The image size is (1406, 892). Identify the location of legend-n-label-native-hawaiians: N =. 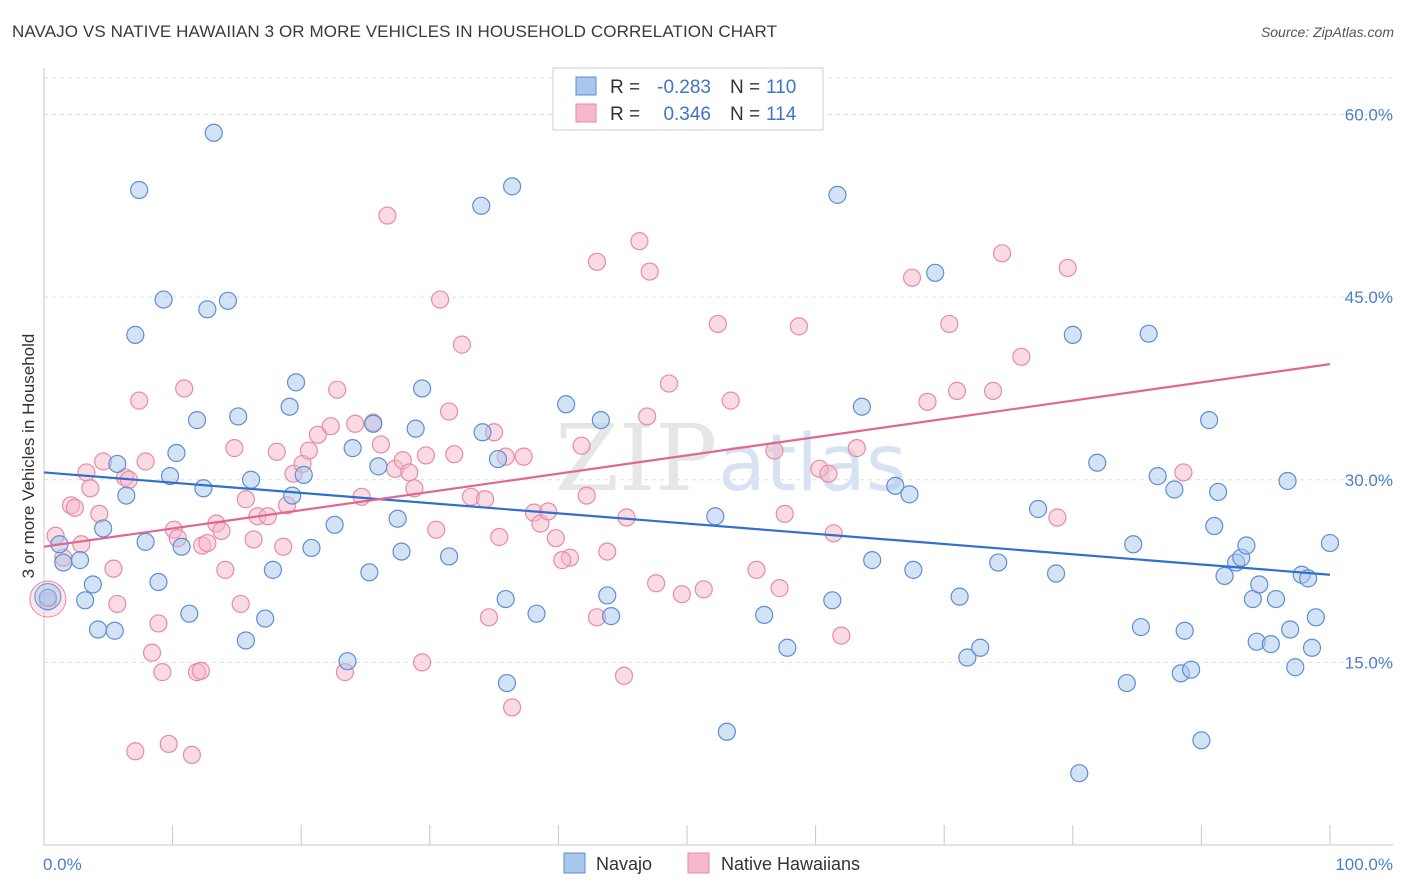
(745, 114).